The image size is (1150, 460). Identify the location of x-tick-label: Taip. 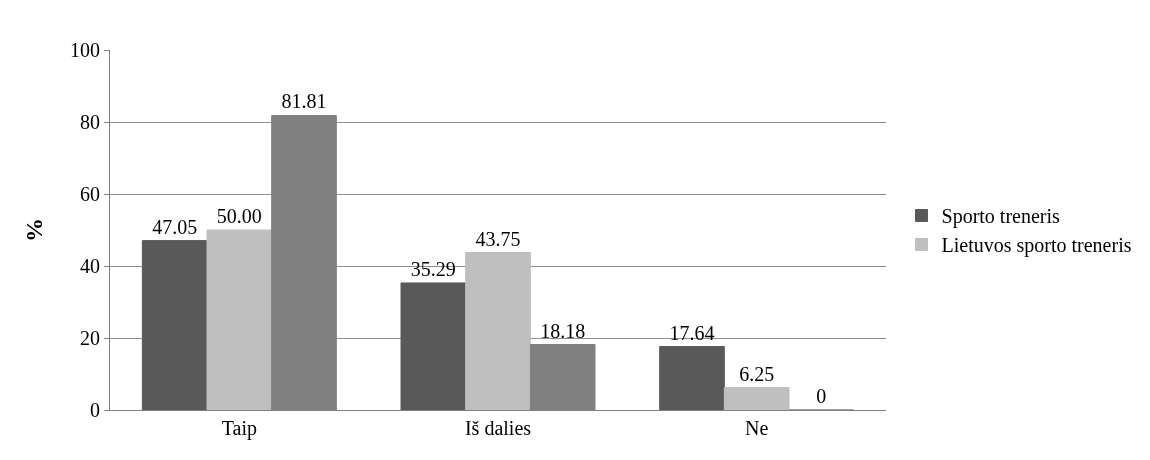
(239, 428).